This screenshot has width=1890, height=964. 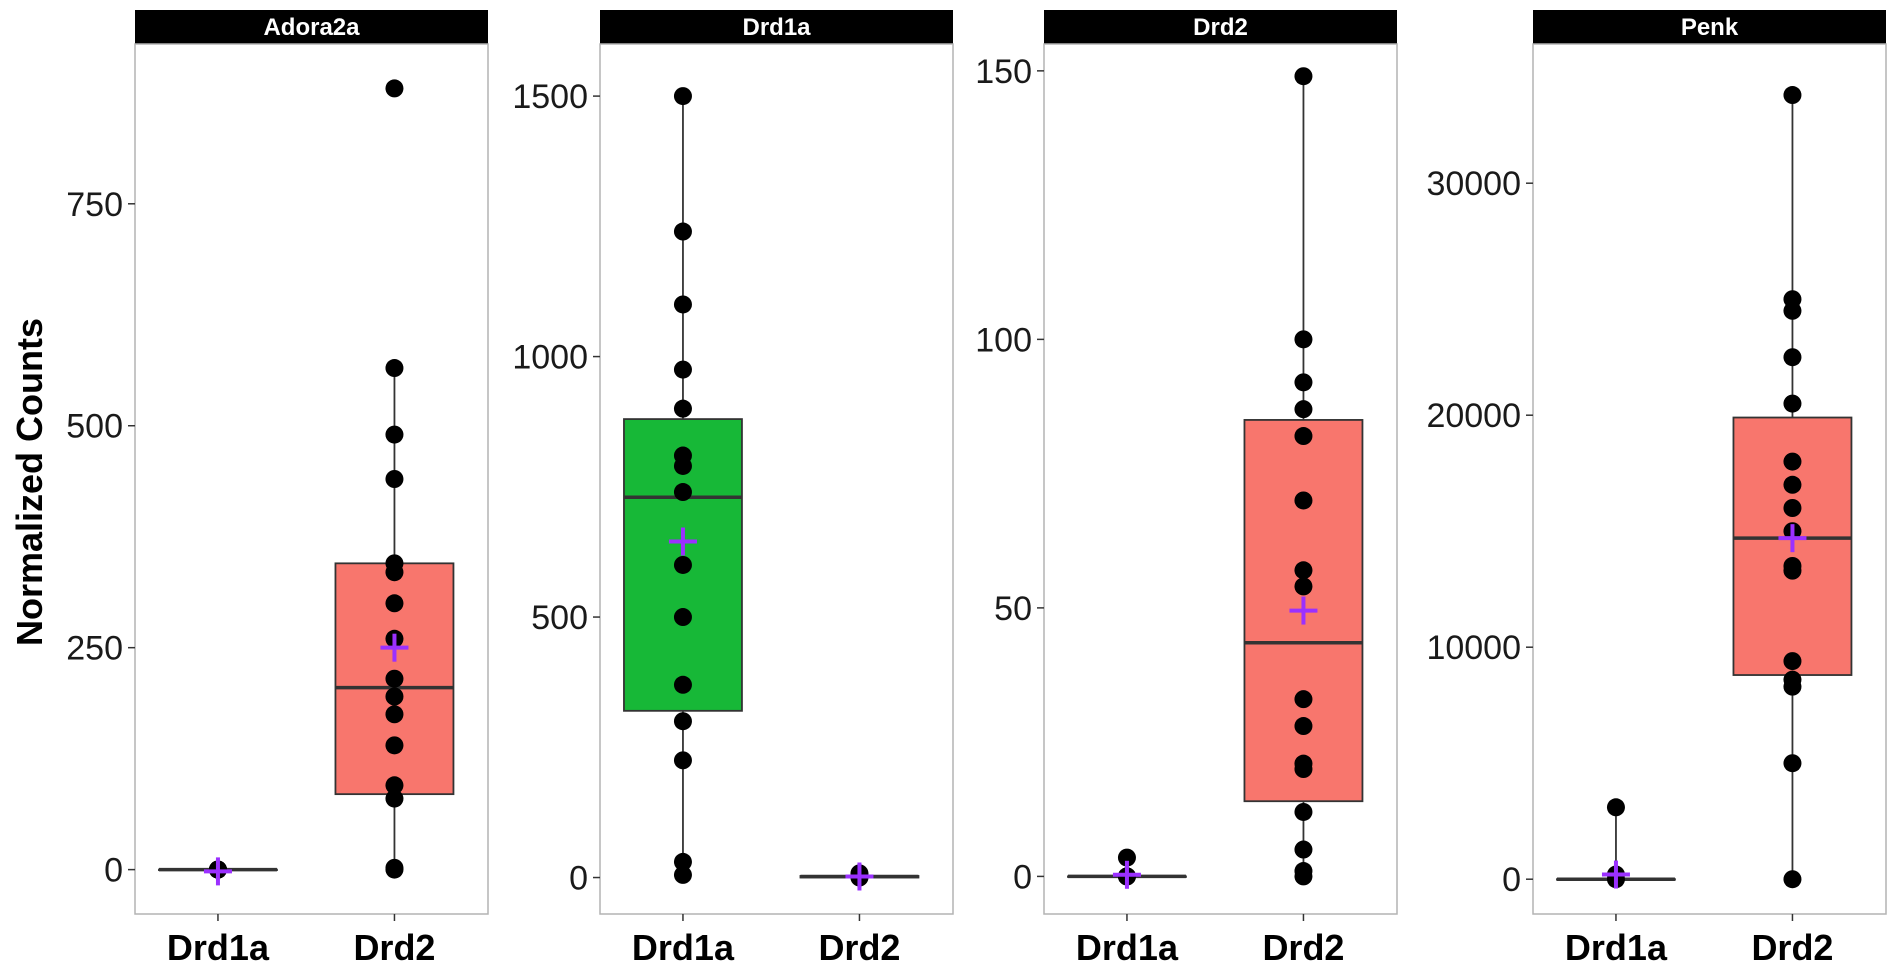 I want to click on strip-title: Drd1a, so click(x=776, y=27).